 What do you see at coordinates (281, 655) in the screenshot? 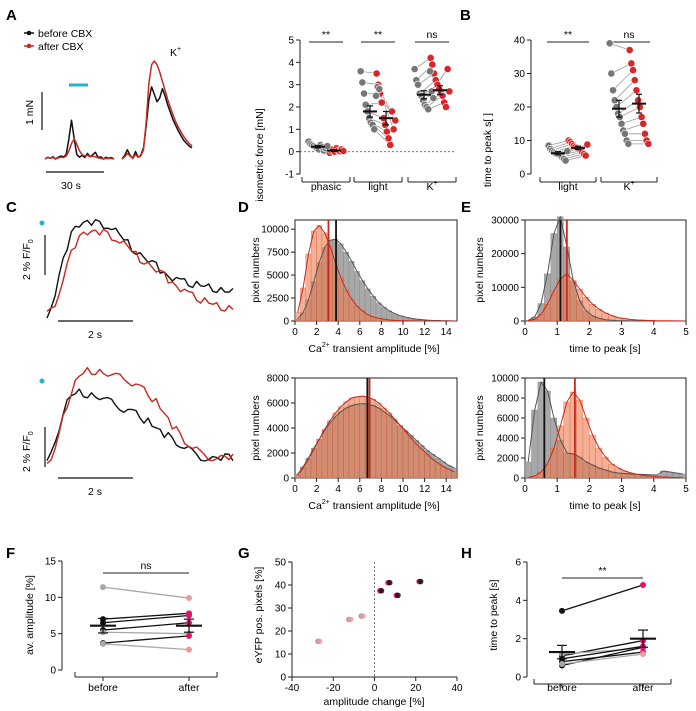
I see `g-ytick-label: 10` at bounding box center [281, 655].